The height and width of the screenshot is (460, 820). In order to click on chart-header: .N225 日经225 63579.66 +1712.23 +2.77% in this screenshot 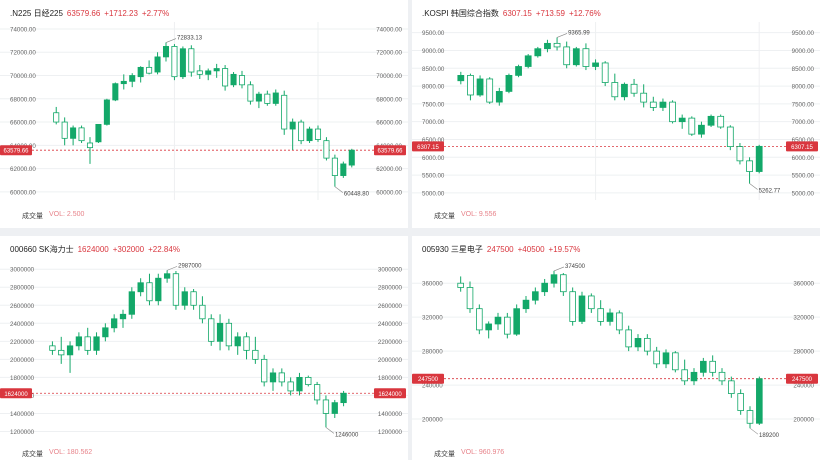, I will do `click(89, 13)`.